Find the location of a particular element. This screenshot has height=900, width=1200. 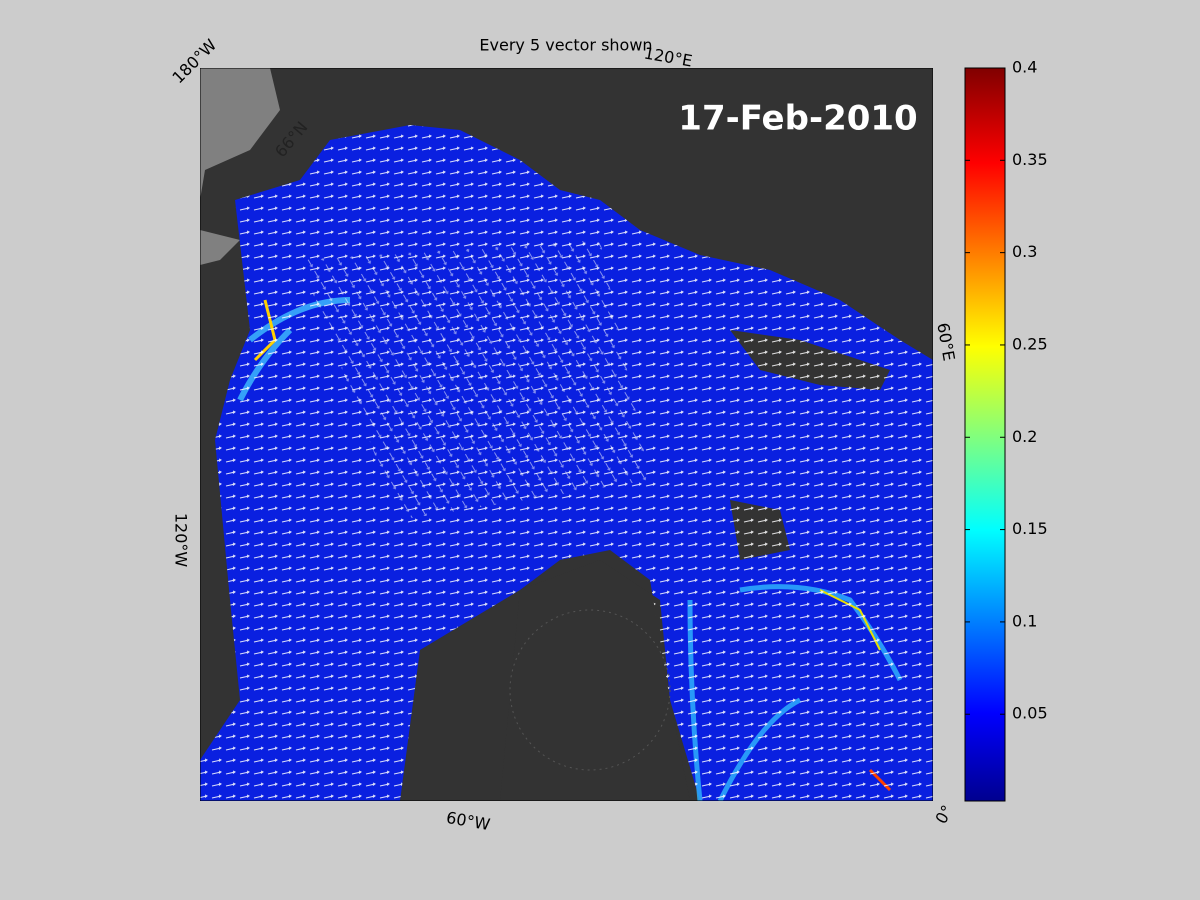

colorbar-tick-label: 0.3 is located at coordinates (1024, 251).